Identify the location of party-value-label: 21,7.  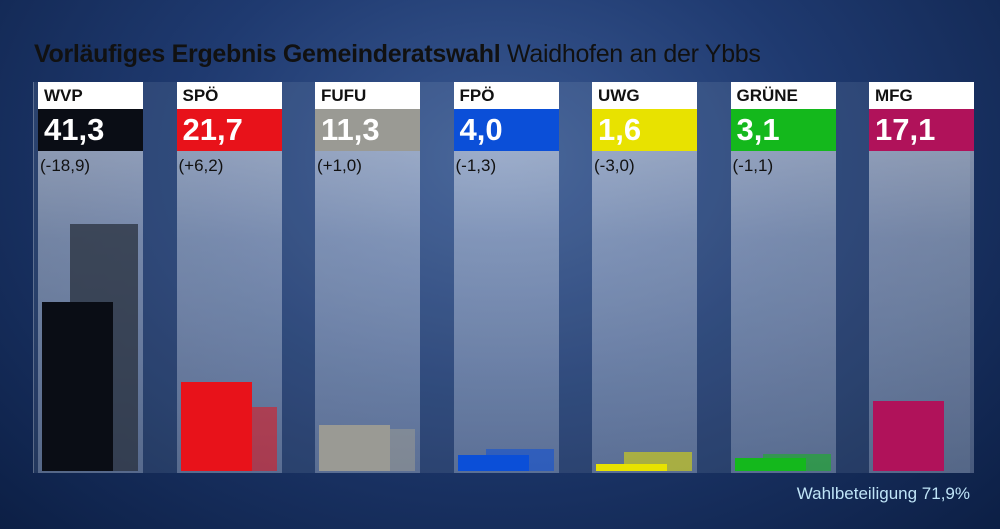
(229, 130).